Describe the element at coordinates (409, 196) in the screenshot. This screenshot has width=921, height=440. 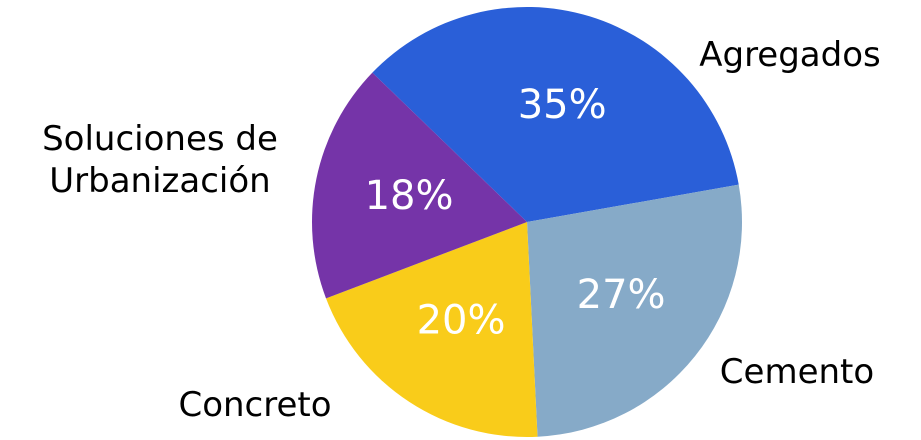
I see `value-label: 18%` at that location.